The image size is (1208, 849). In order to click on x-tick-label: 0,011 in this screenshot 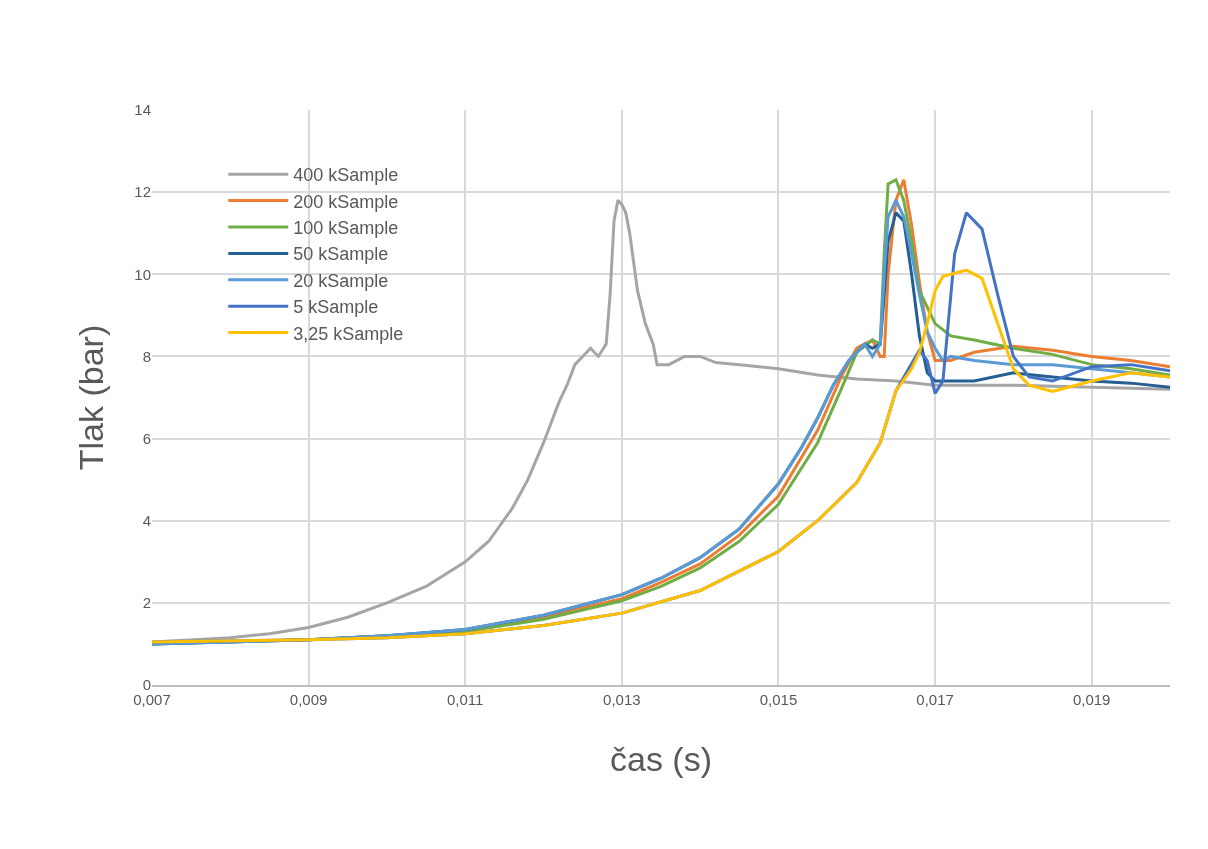, I will do `click(465, 699)`.